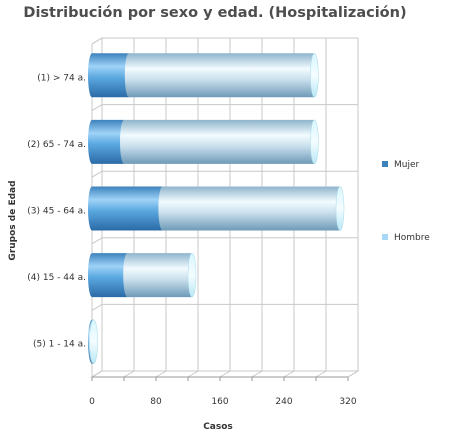  Describe the element at coordinates (156, 402) in the screenshot. I see `x-tick-label: 80` at that location.